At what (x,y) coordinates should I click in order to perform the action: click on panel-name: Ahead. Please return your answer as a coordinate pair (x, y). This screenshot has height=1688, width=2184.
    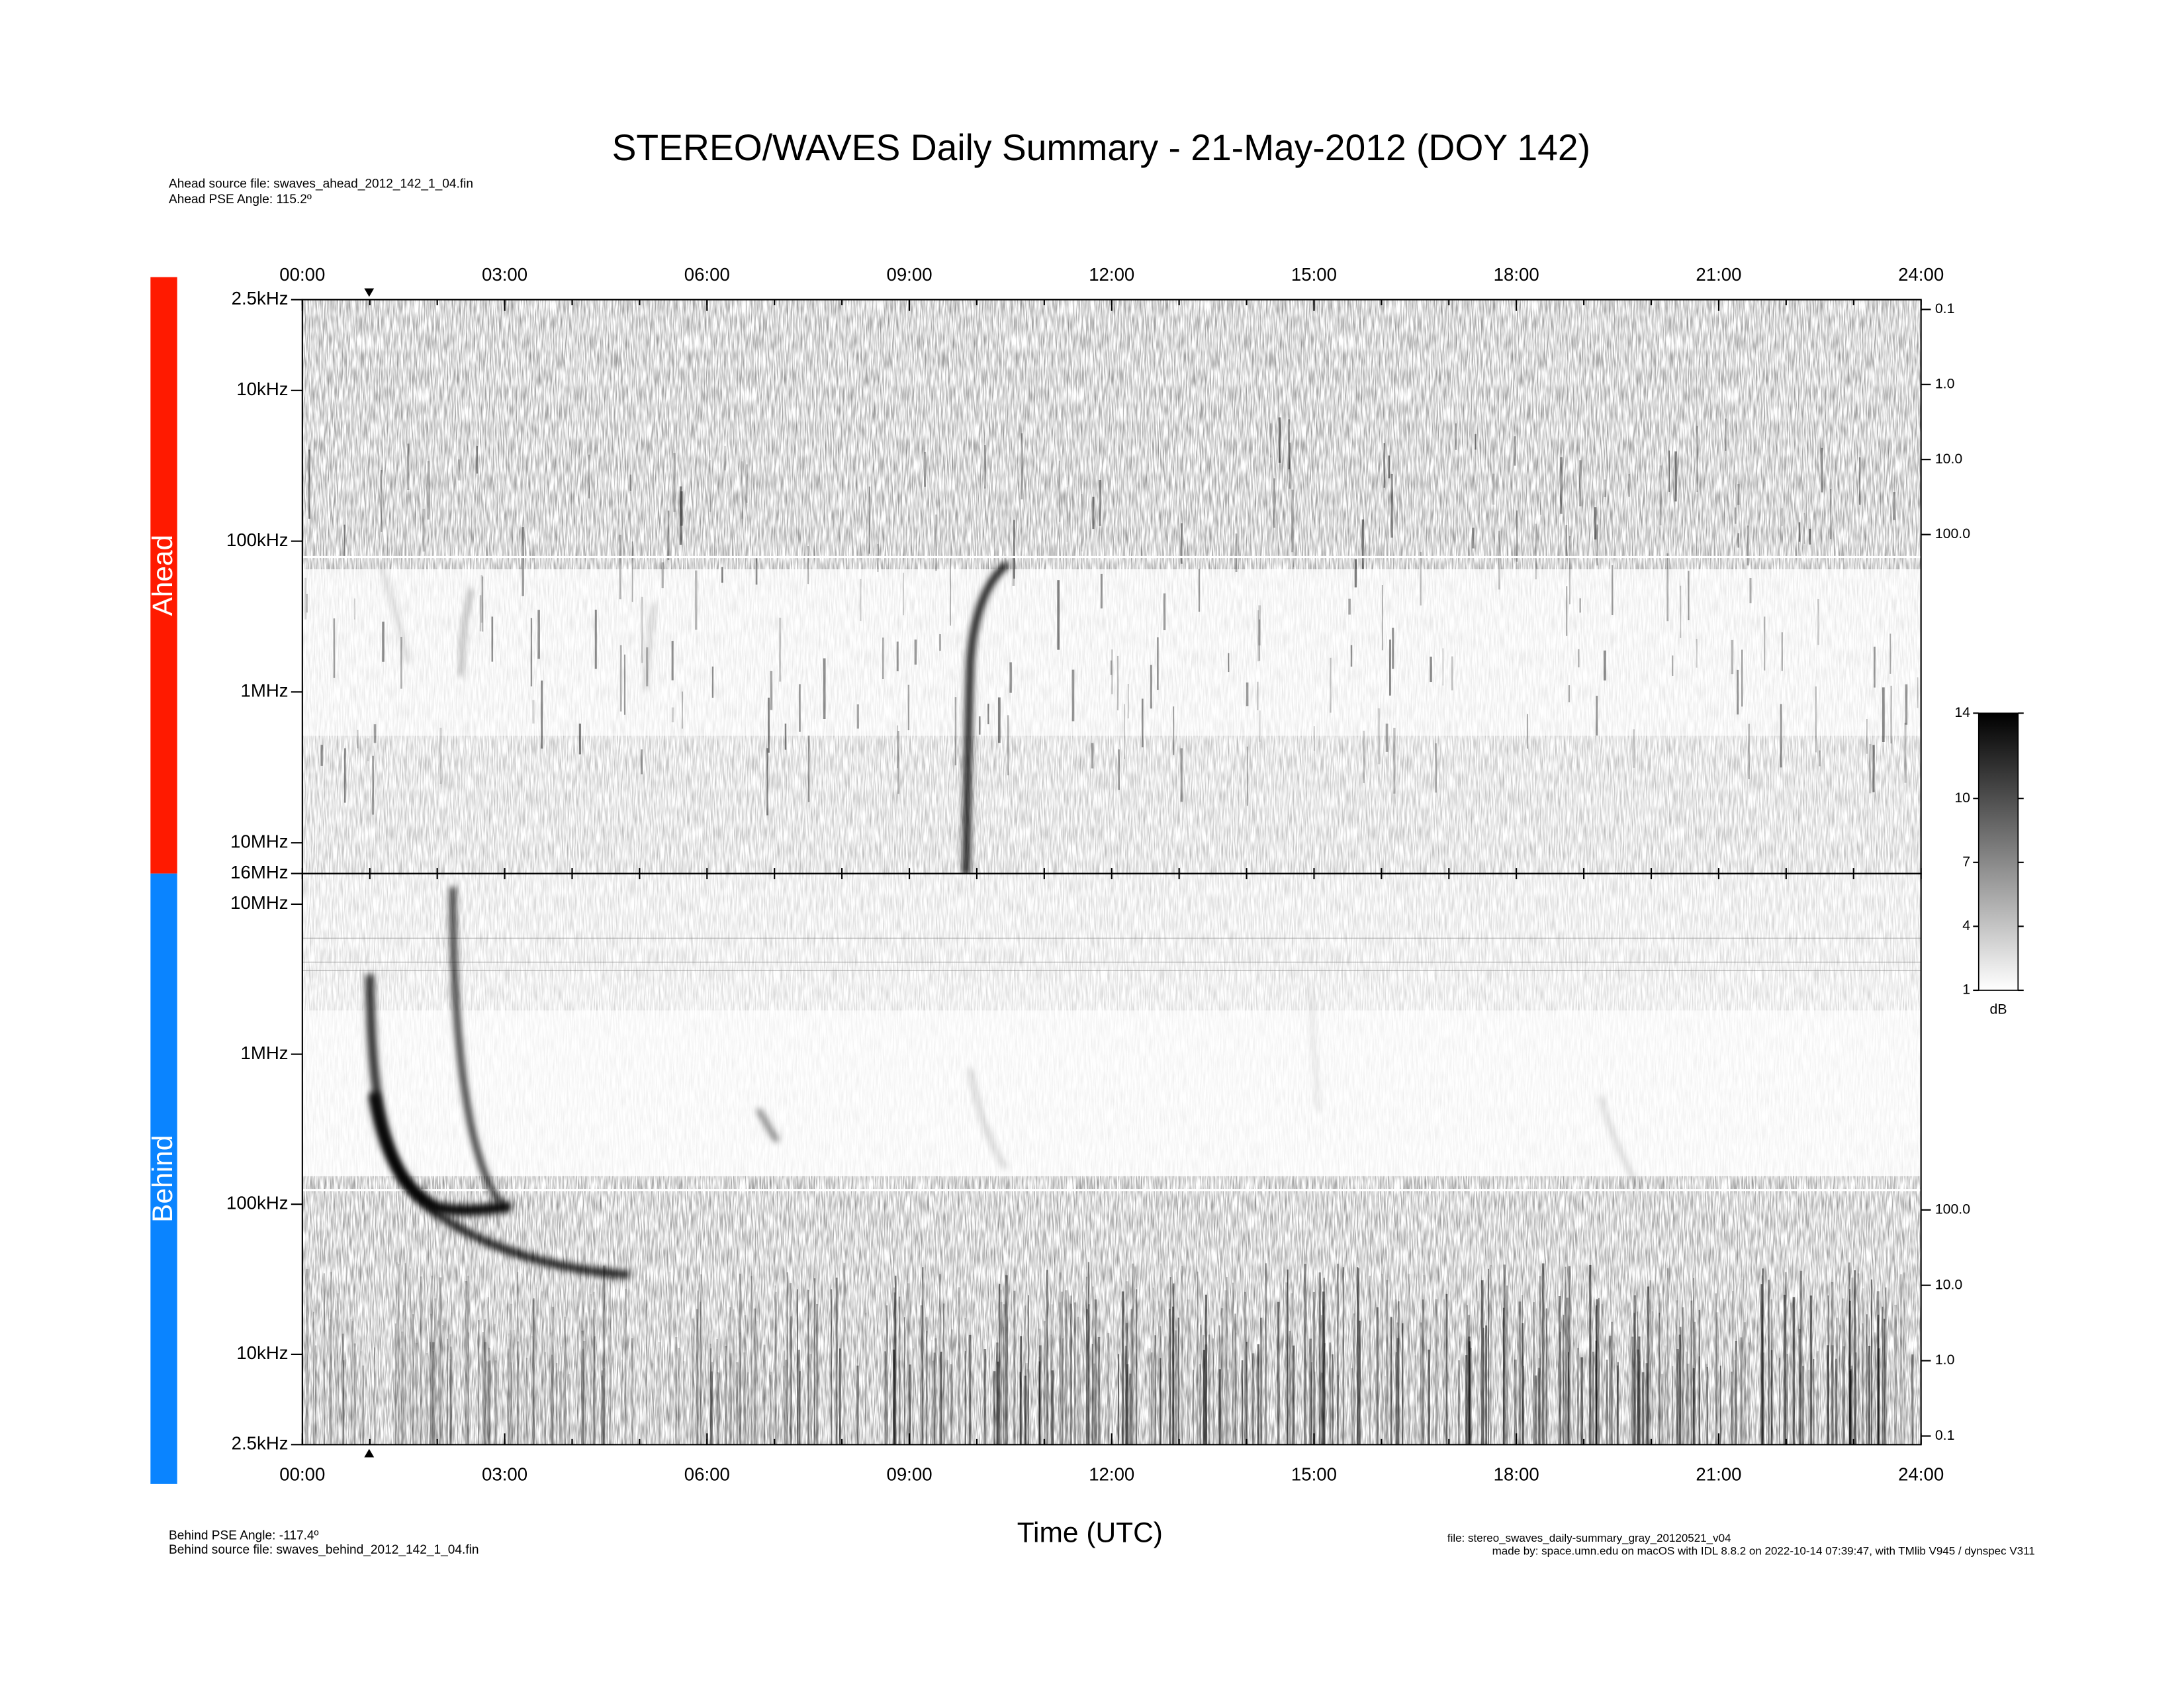
    Looking at the image, I should click on (163, 575).